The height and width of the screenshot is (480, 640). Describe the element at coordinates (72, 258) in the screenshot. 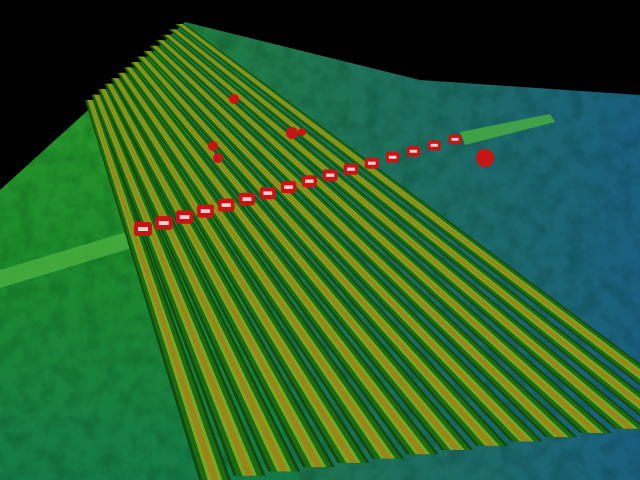

I see `cross-trace-left` at that location.